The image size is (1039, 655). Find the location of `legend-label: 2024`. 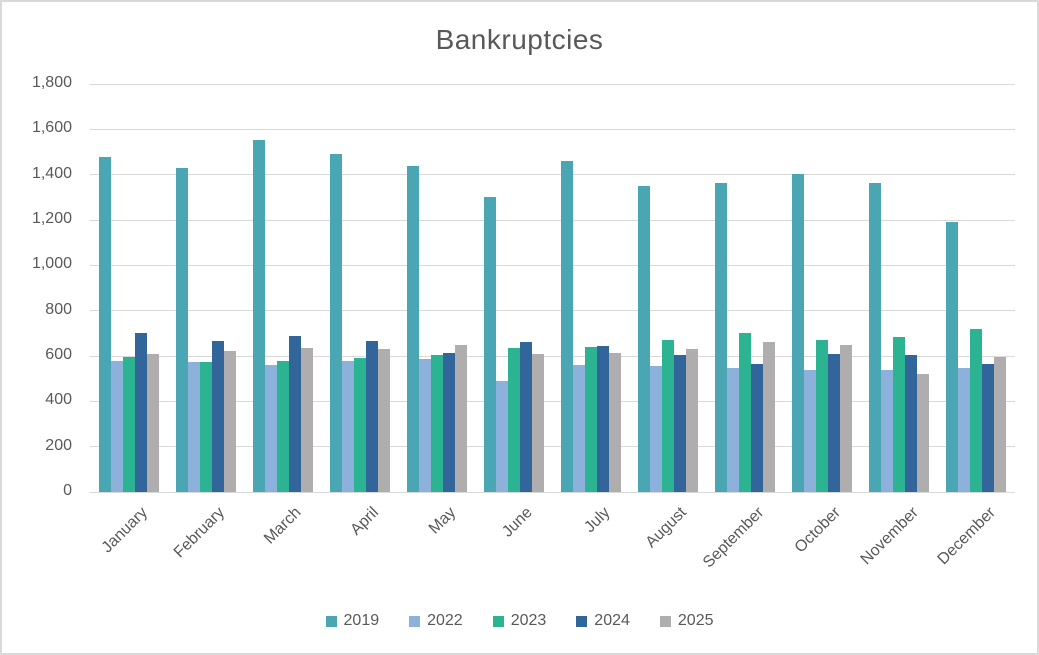

legend-label: 2024 is located at coordinates (612, 620).